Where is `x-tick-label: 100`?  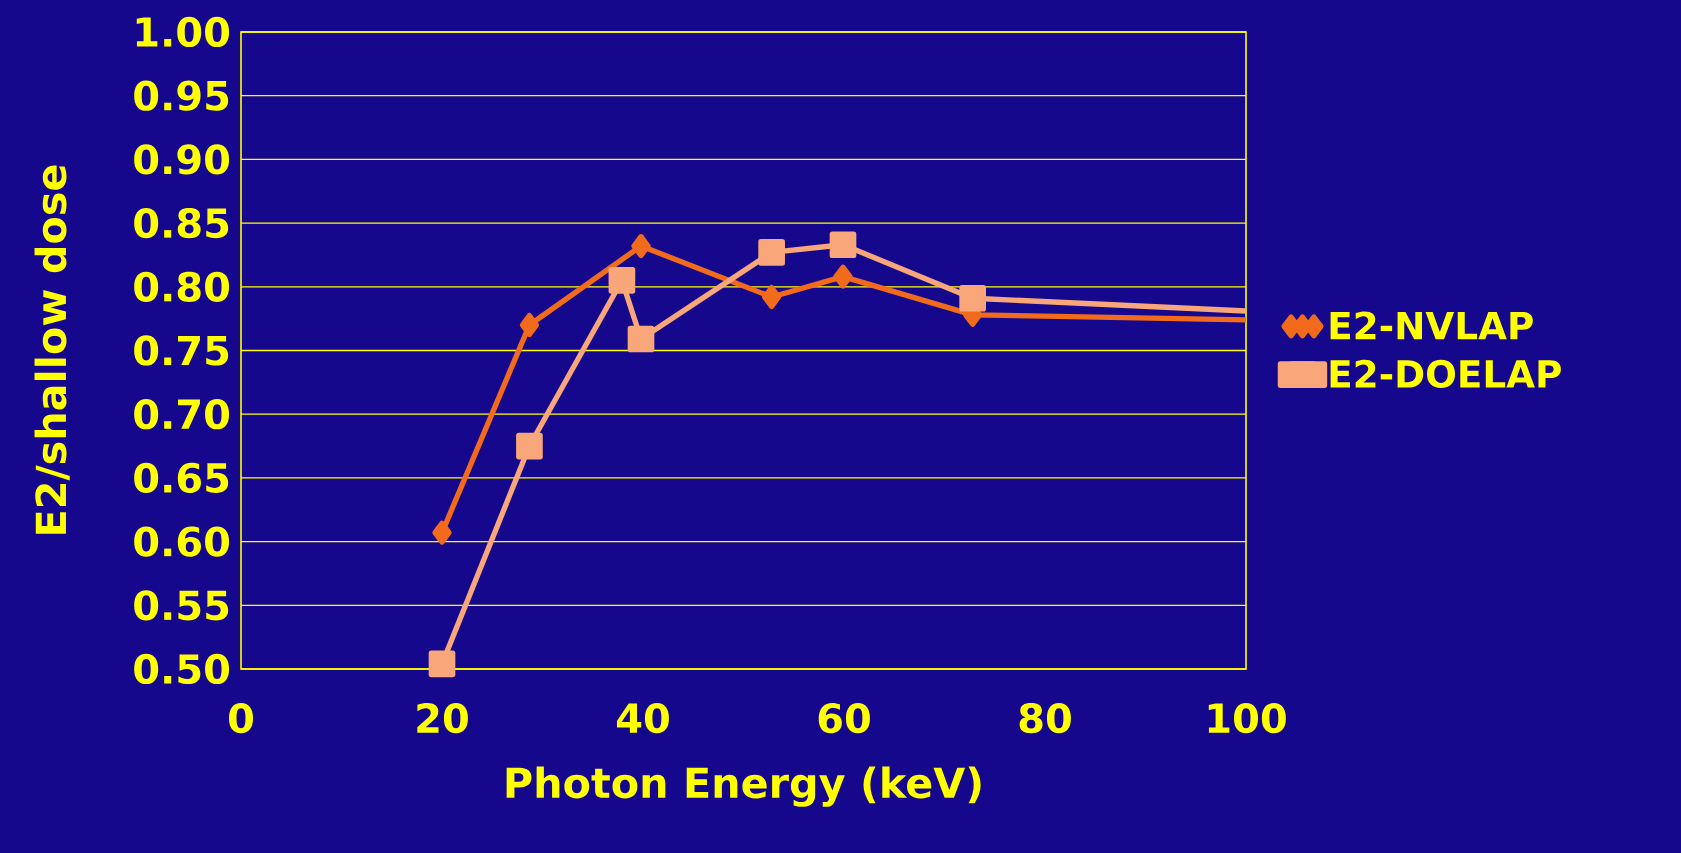
x-tick-label: 100 is located at coordinates (1247, 718).